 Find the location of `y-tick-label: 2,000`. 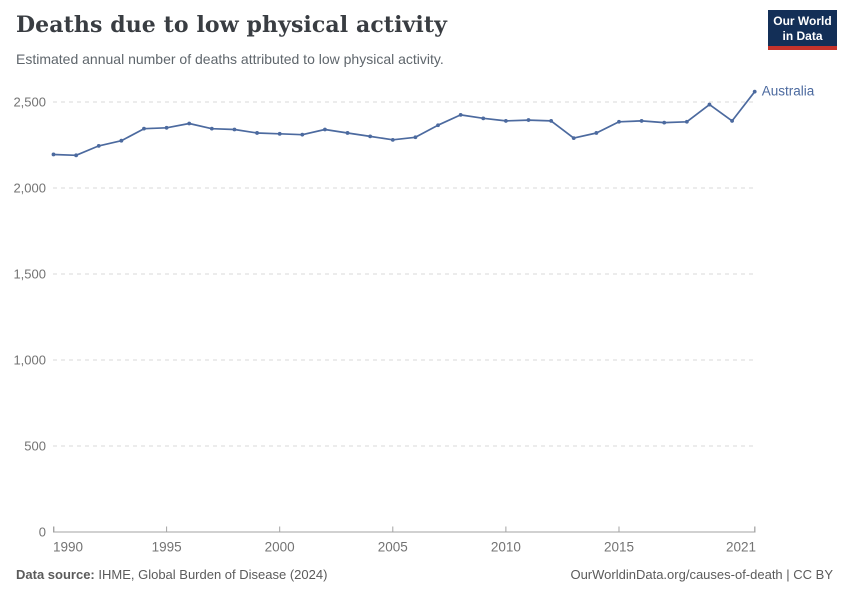

y-tick-label: 2,000 is located at coordinates (29, 188).